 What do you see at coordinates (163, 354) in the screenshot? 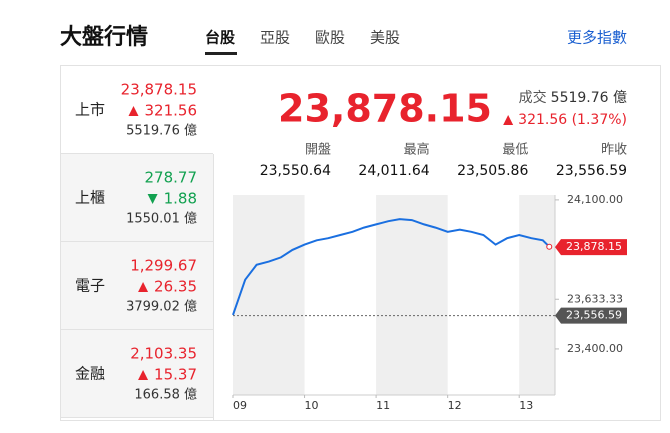
I see `market-price: 2,103.35` at bounding box center [163, 354].